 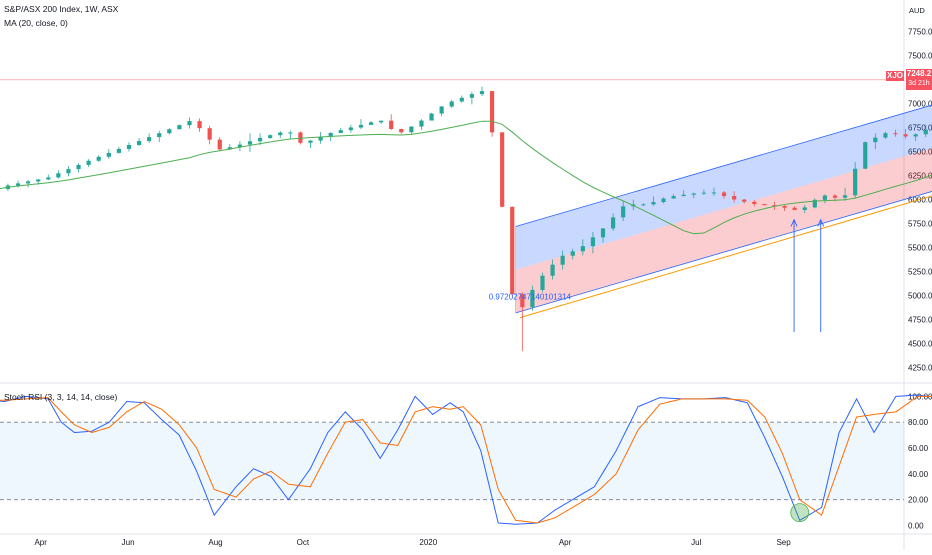 What do you see at coordinates (918, 474) in the screenshot?
I see `stoch-tick-label-2: 40.00` at bounding box center [918, 474].